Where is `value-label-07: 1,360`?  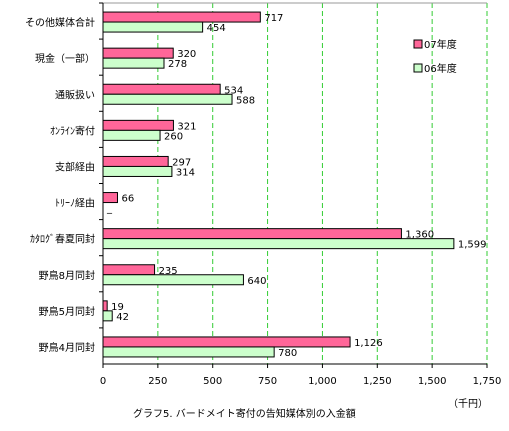 value-label-07: 1,360 is located at coordinates (419, 235).